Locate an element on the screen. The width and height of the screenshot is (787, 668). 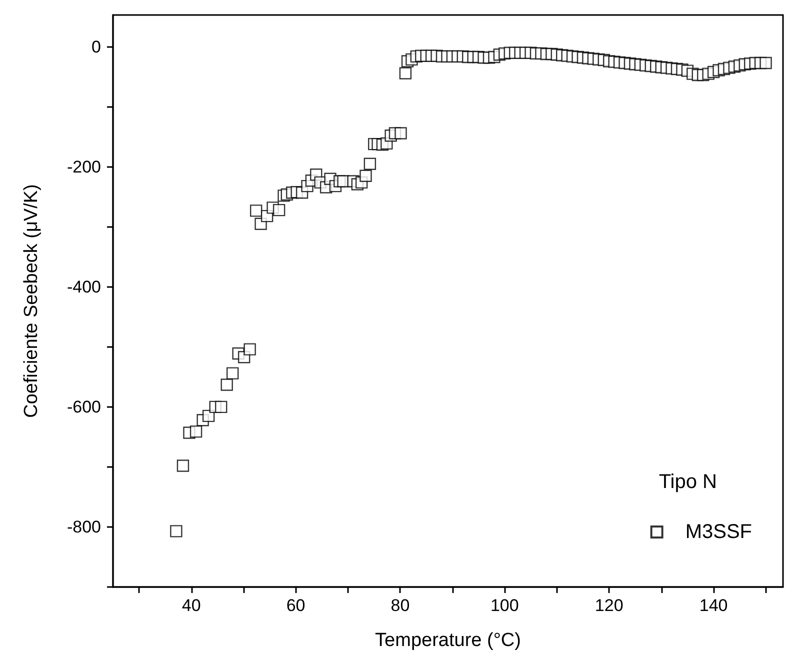
legend-label: M3SSF is located at coordinates (718, 532).